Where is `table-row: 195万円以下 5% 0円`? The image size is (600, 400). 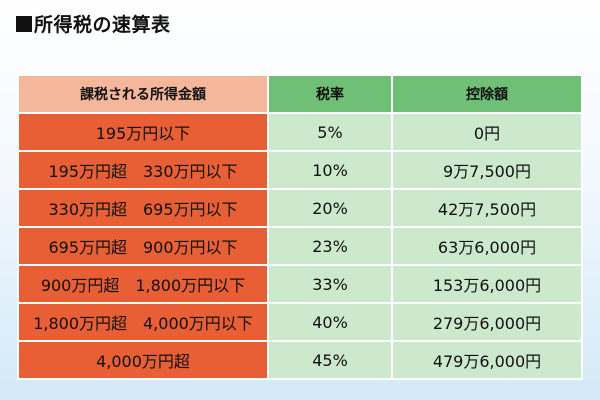
table-row: 195万円以下 5% 0円 is located at coordinates (300, 132).